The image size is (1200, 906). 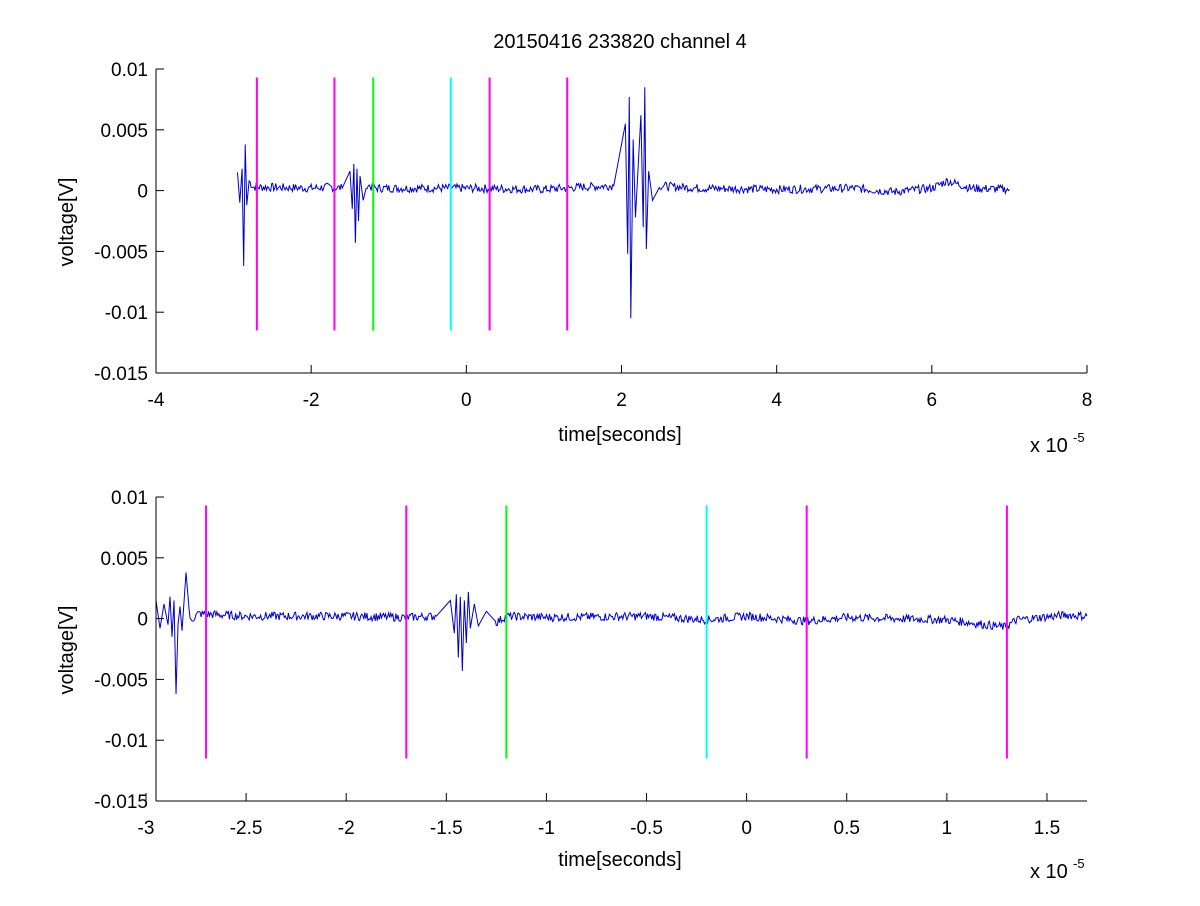 What do you see at coordinates (121, 650) in the screenshot?
I see `bottom-y-tick-labels: -0.015 -0.01 -0.005 0 0.005 0.01` at bounding box center [121, 650].